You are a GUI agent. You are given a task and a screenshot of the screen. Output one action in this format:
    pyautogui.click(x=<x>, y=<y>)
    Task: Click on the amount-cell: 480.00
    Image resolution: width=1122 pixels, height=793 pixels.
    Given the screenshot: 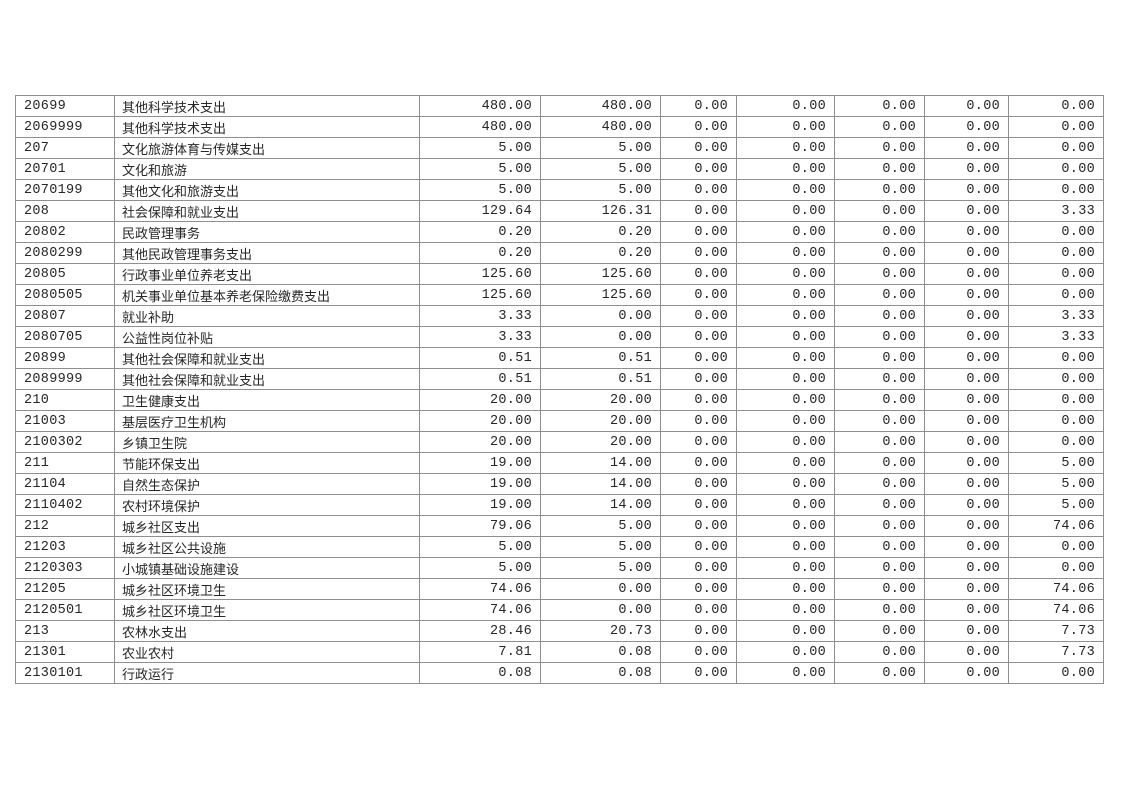 What is the action you would take?
    pyautogui.click(x=480, y=106)
    